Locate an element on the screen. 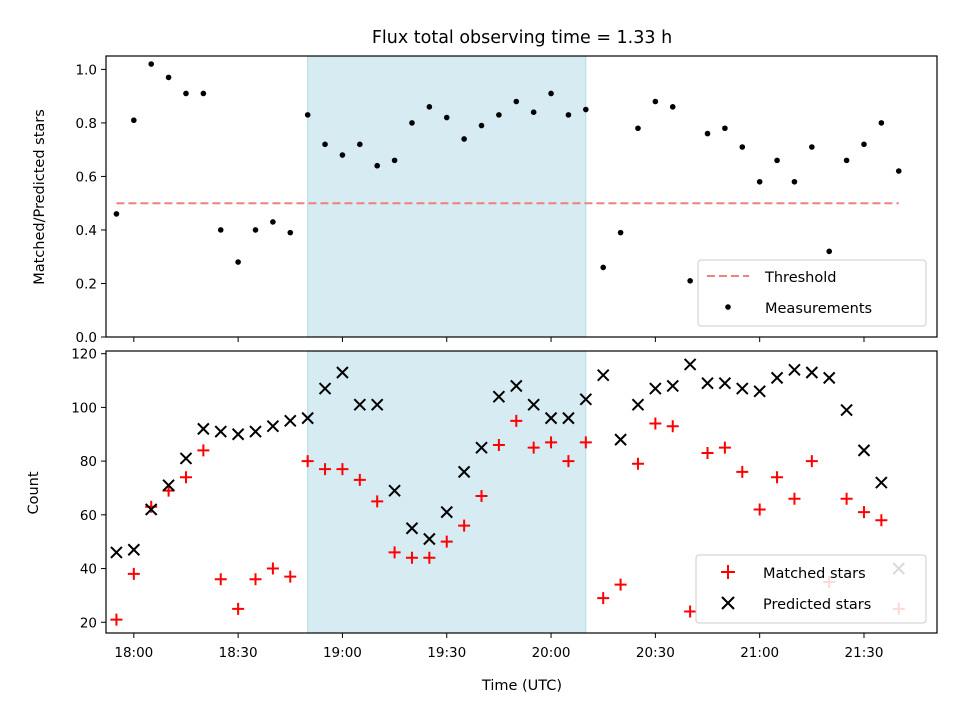 This screenshot has height=720, width=960. top-y-tick-label: 0.2 is located at coordinates (86, 284).